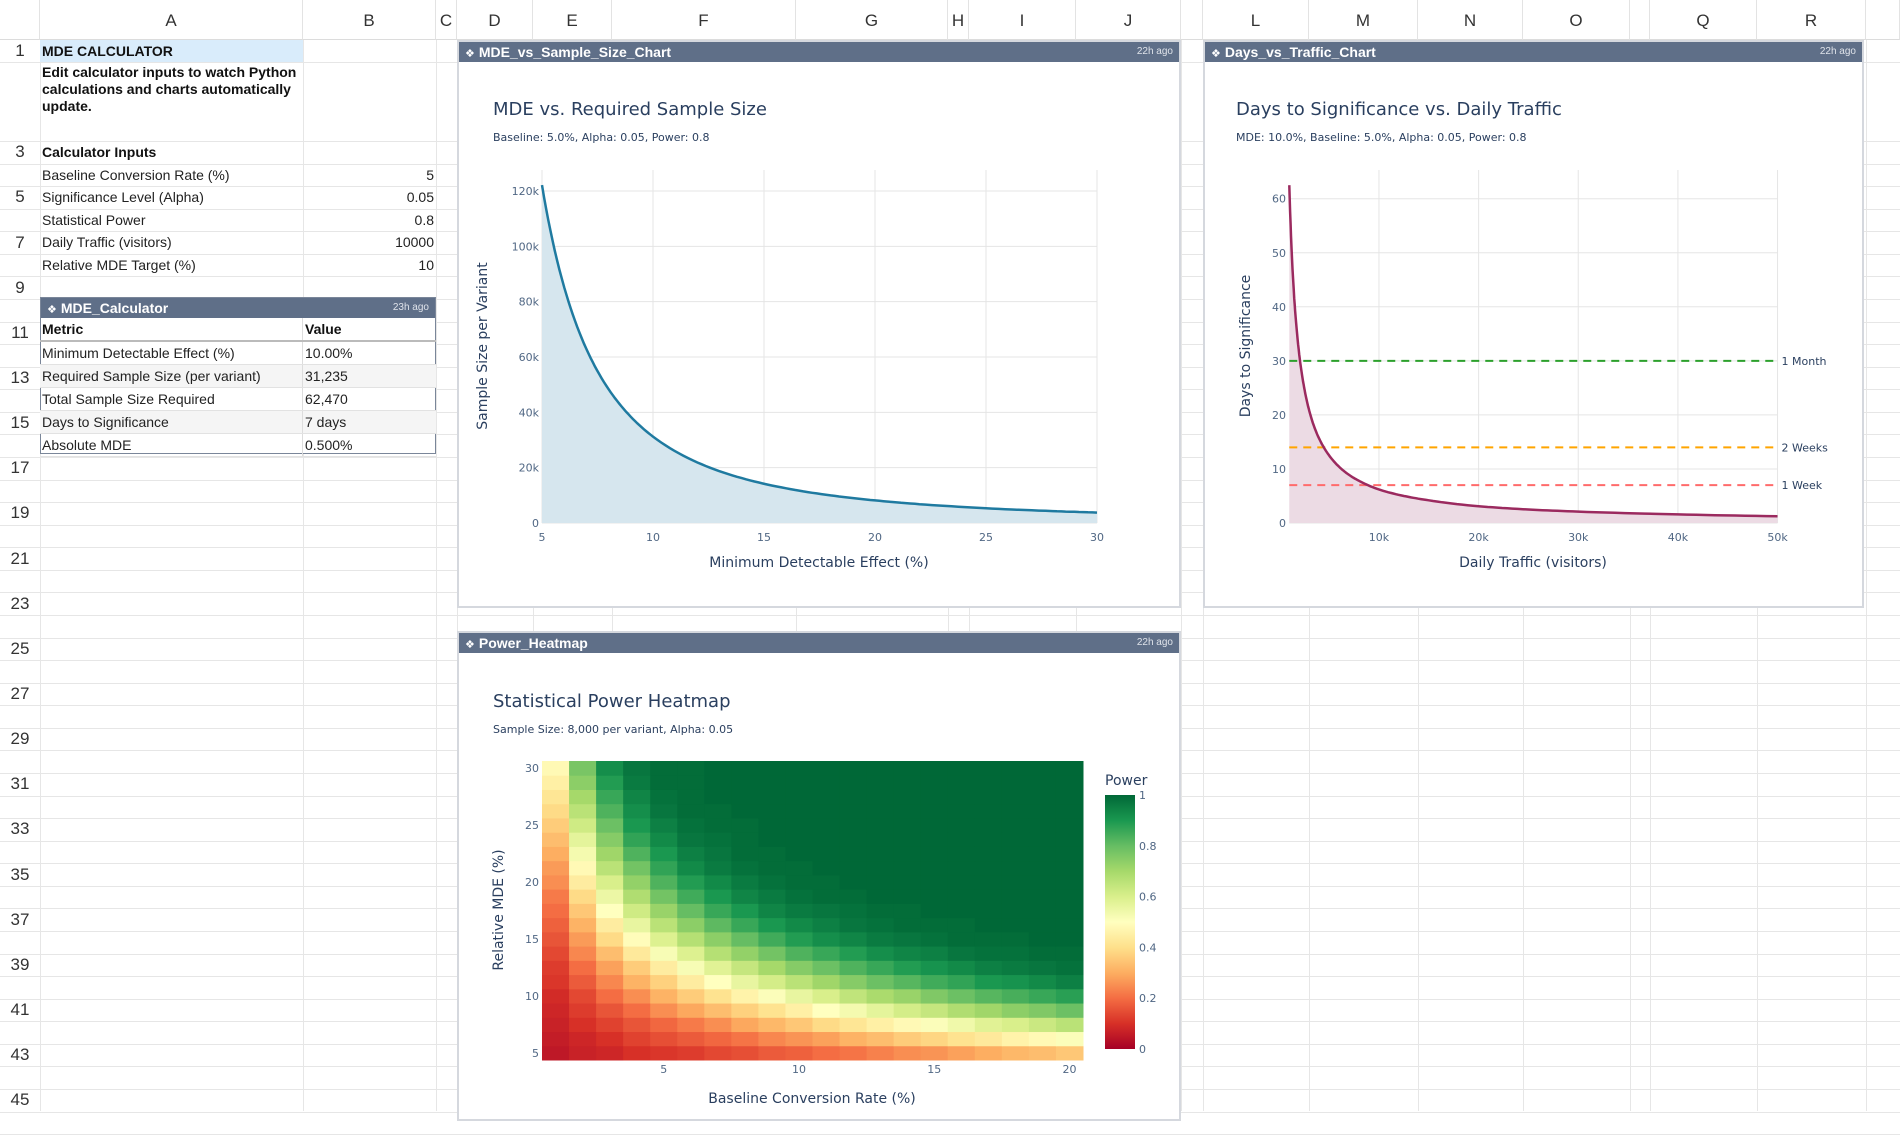 Image resolution: width=1900 pixels, height=1135 pixels. What do you see at coordinates (20, 51) in the screenshot?
I see `row-header: 1` at bounding box center [20, 51].